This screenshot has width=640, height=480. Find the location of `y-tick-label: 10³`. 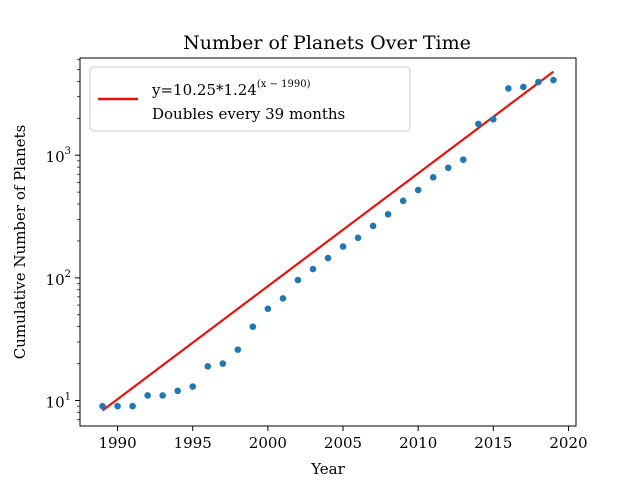

y-tick-label: 10³ is located at coordinates (58, 156).